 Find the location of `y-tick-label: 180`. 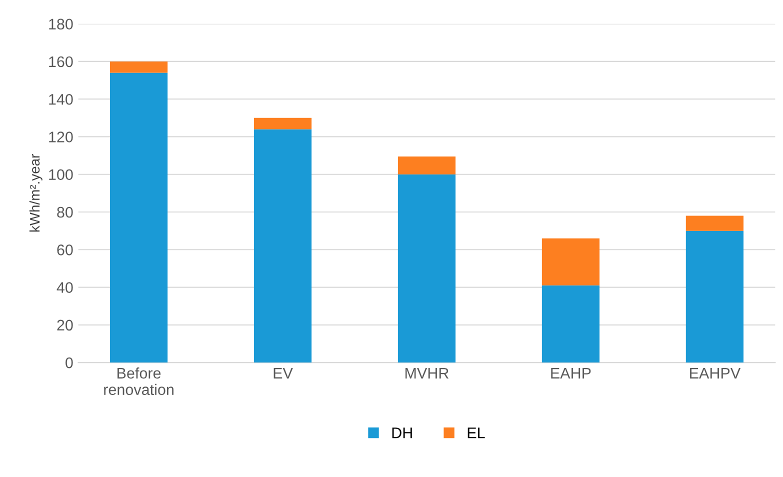

y-tick-label: 180 is located at coordinates (61, 24).